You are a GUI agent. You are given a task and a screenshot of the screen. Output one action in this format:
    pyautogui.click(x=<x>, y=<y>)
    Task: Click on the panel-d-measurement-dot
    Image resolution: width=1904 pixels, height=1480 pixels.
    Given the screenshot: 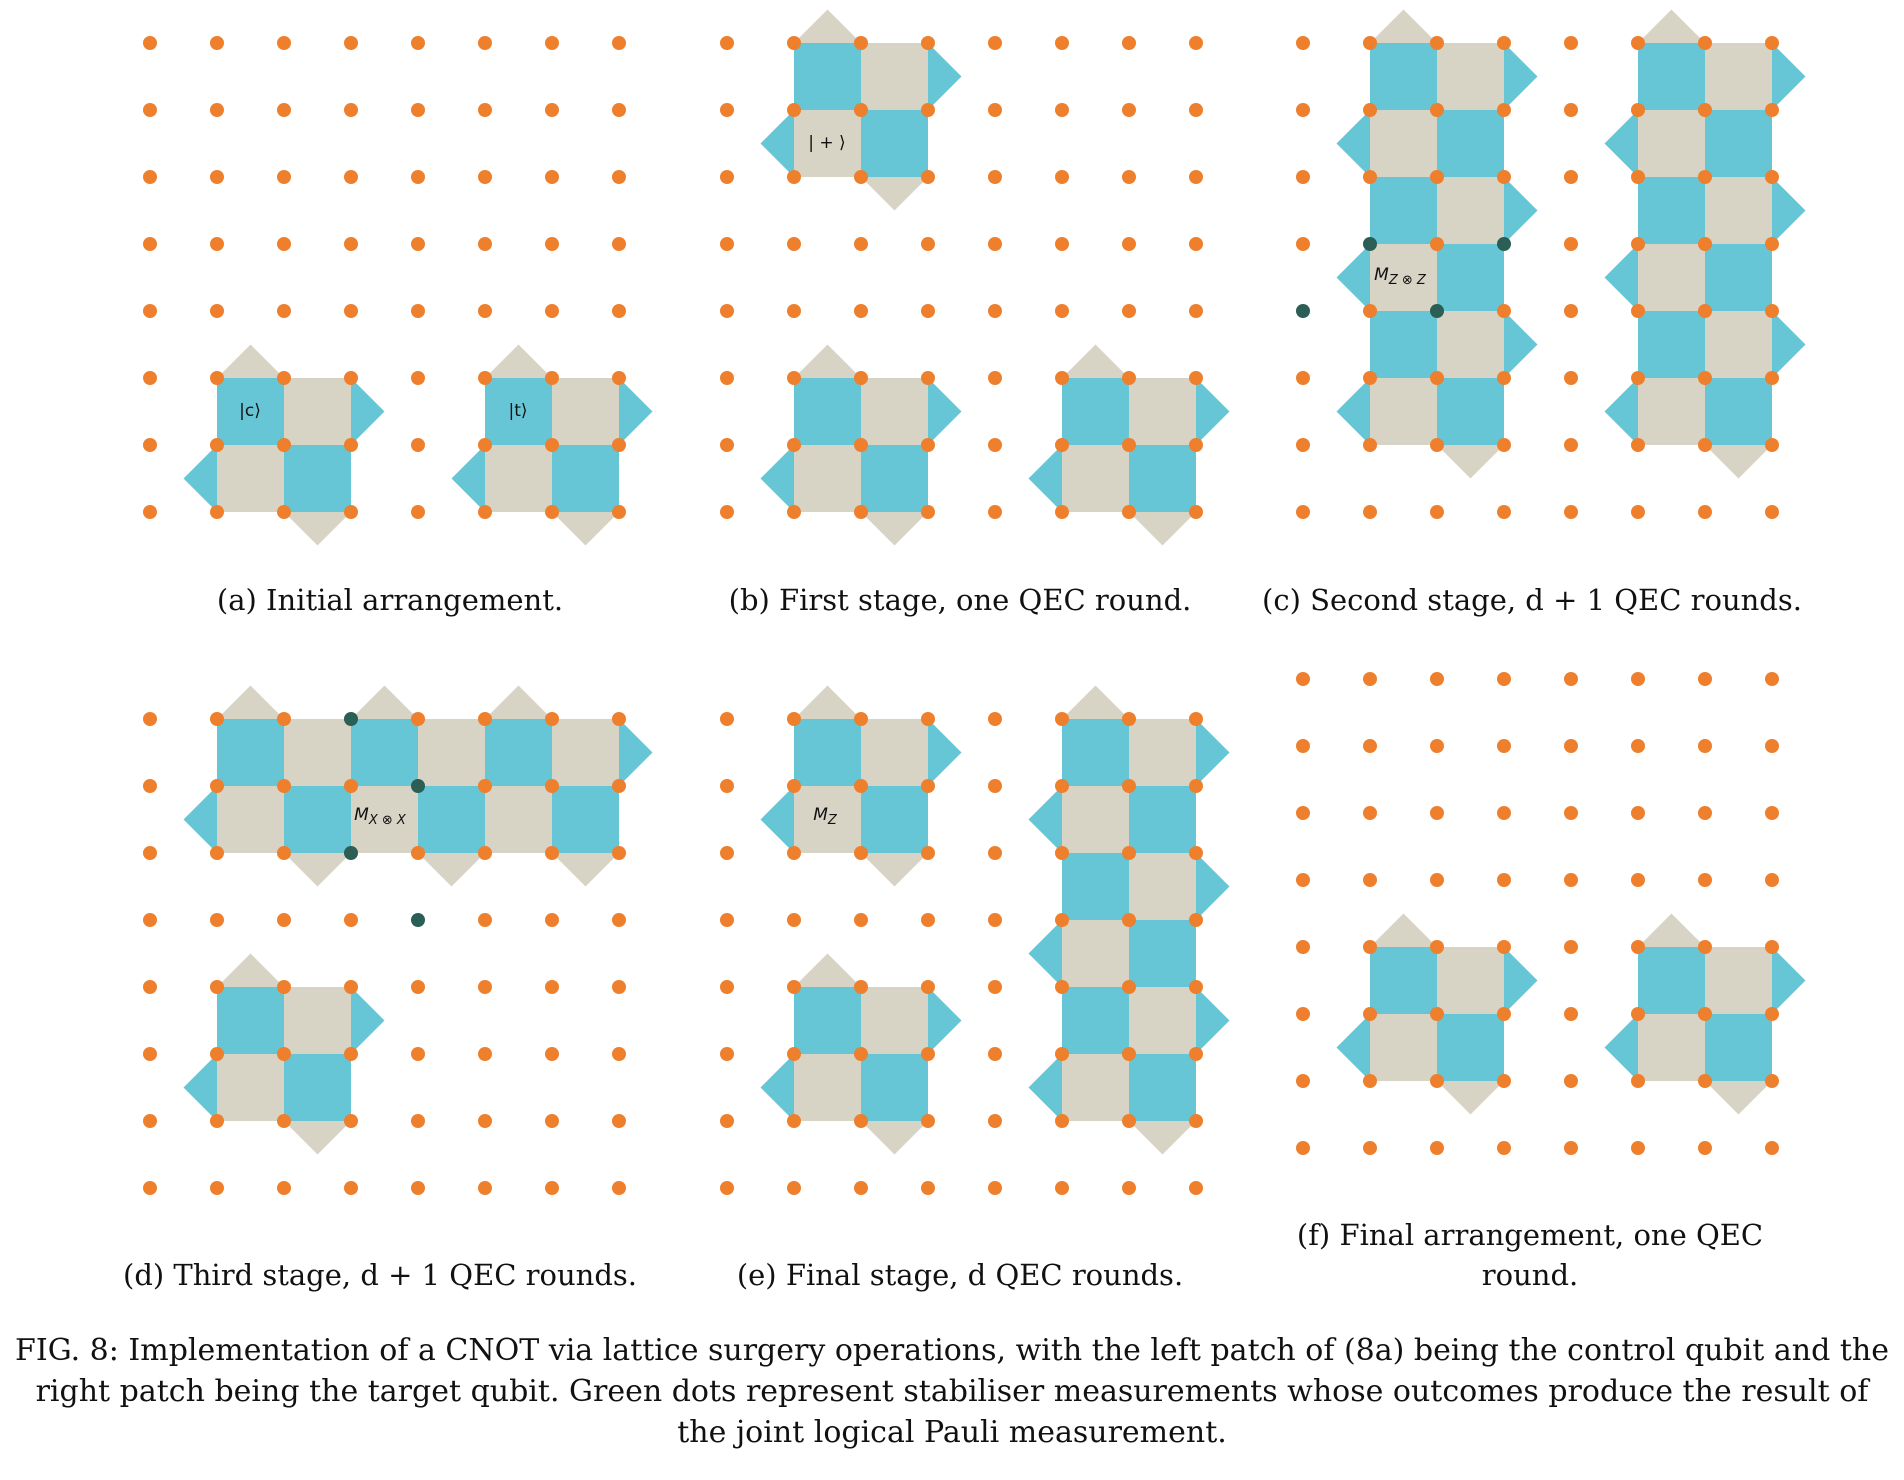 What is the action you would take?
    pyautogui.click(x=418, y=920)
    